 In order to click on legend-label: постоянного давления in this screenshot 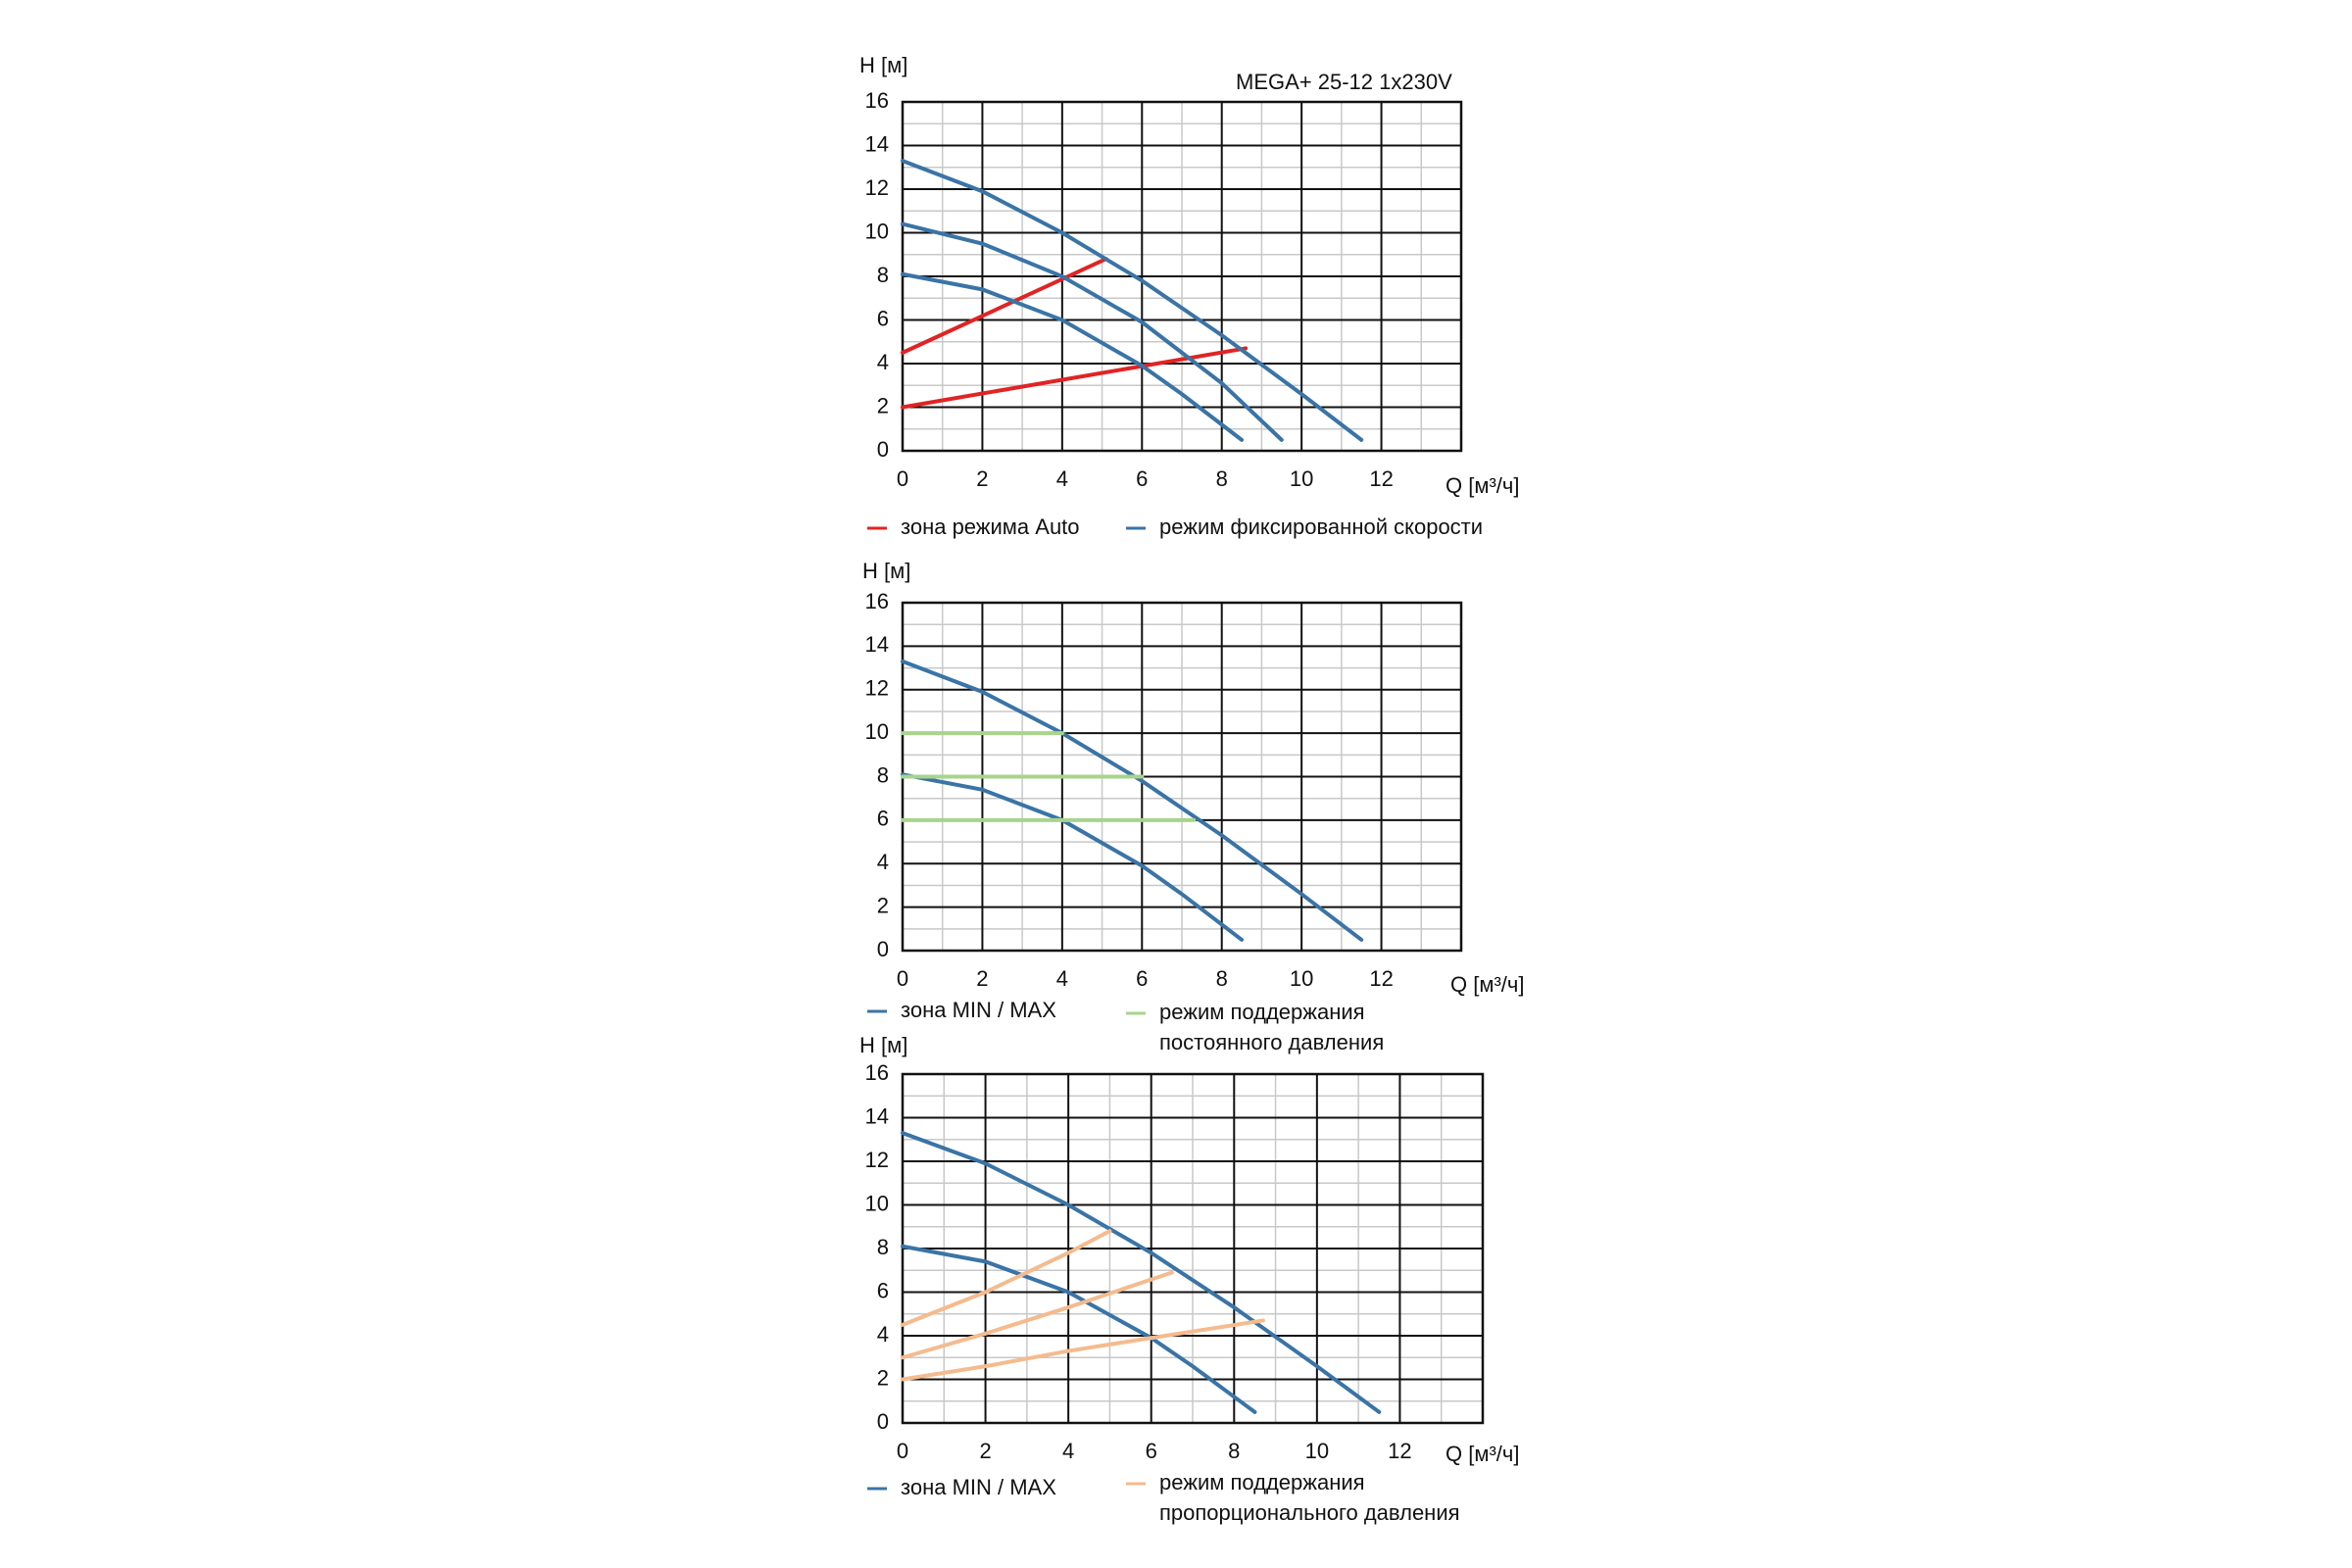, I will do `click(1271, 1042)`.